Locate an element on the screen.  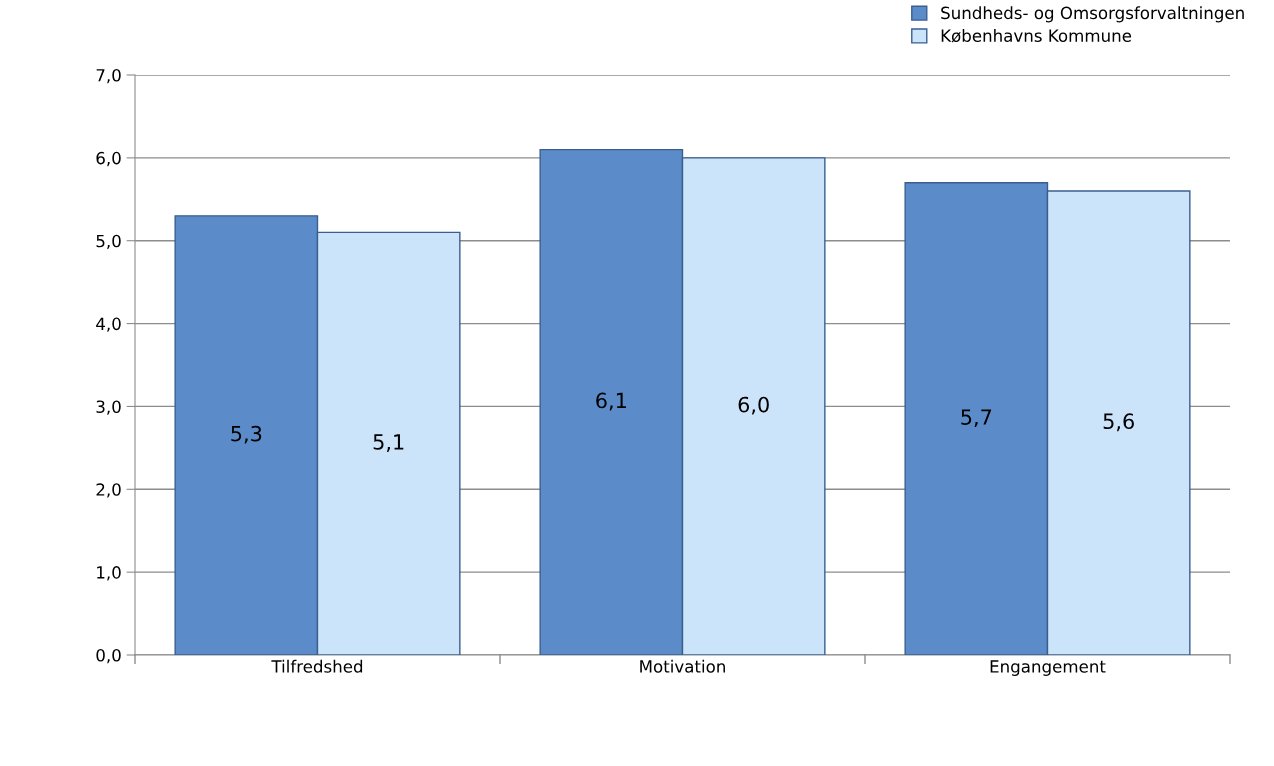
y-tick-label: 2,0 is located at coordinates (108, 490).